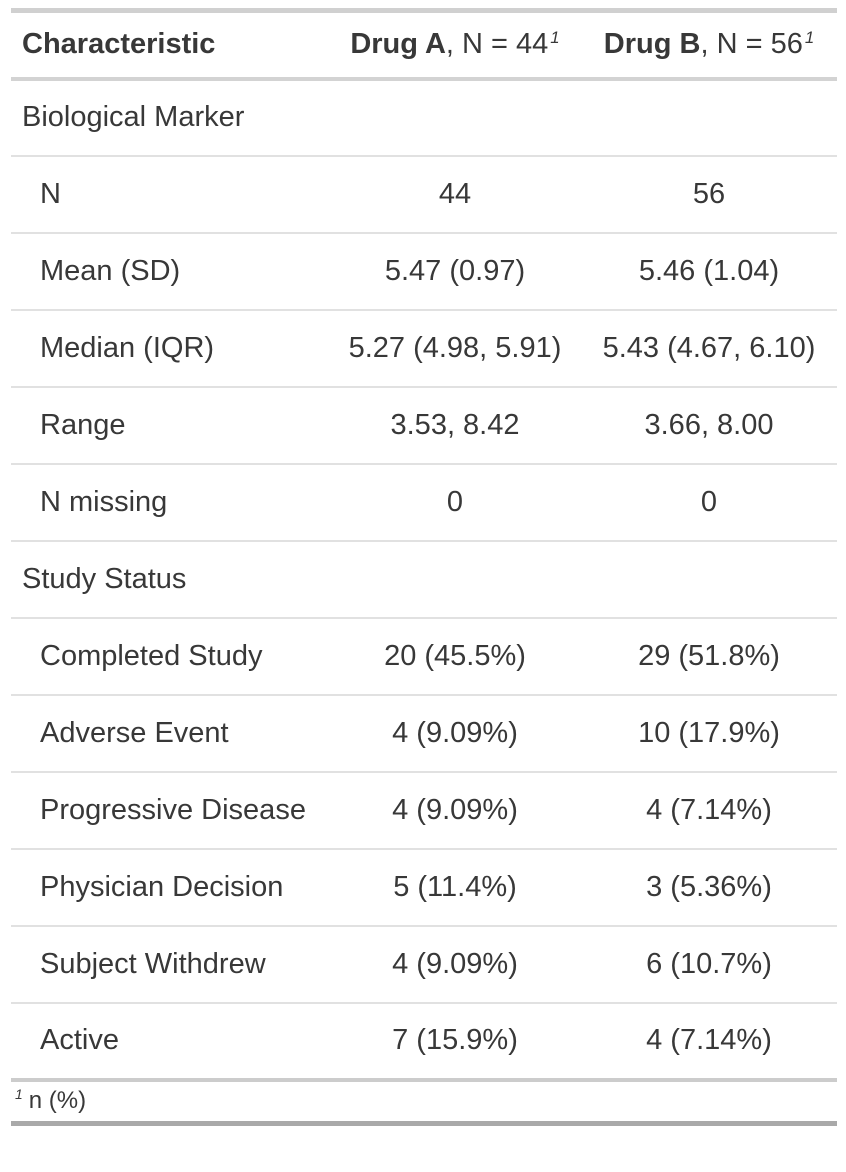 This screenshot has height=1172, width=846. Describe the element at coordinates (455, 193) in the screenshot. I see `drug-a-value: 44` at that location.